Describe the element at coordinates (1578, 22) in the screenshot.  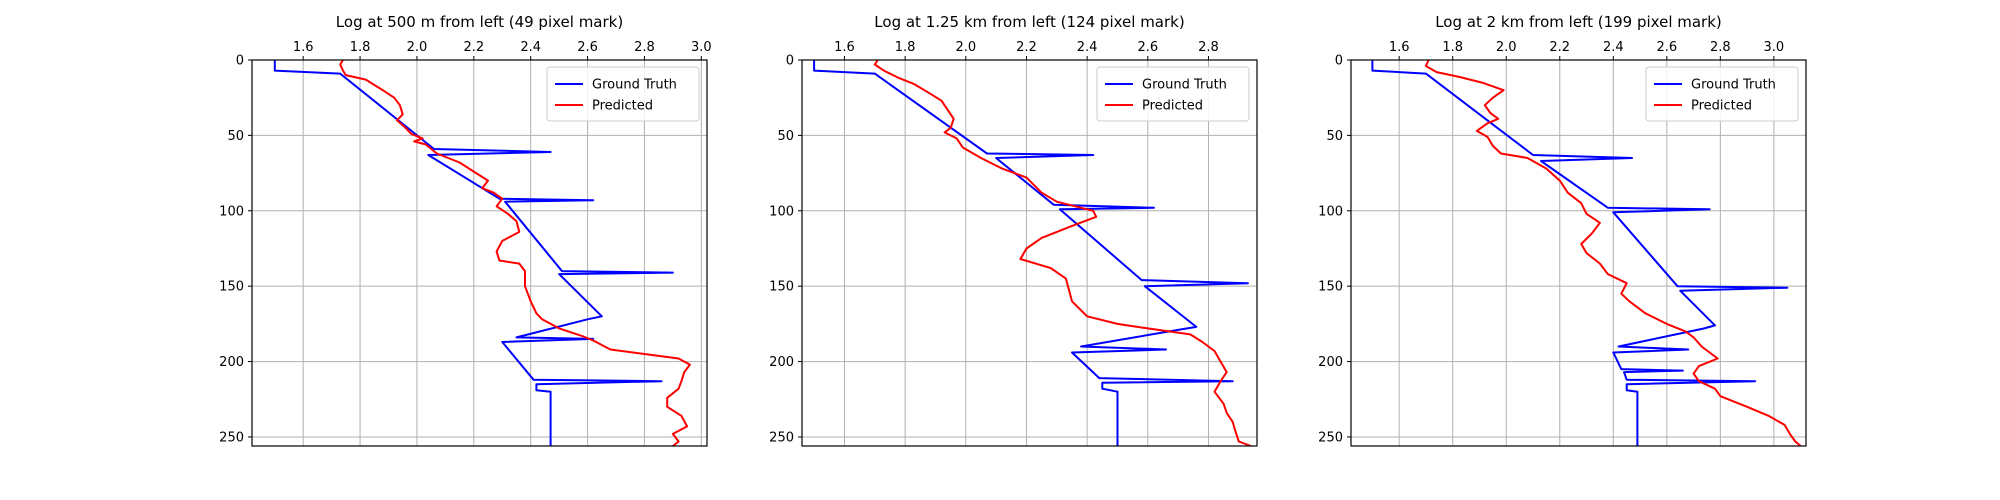
I see `chart-title: Log at 2 km from left (199 pixel mark)` at that location.